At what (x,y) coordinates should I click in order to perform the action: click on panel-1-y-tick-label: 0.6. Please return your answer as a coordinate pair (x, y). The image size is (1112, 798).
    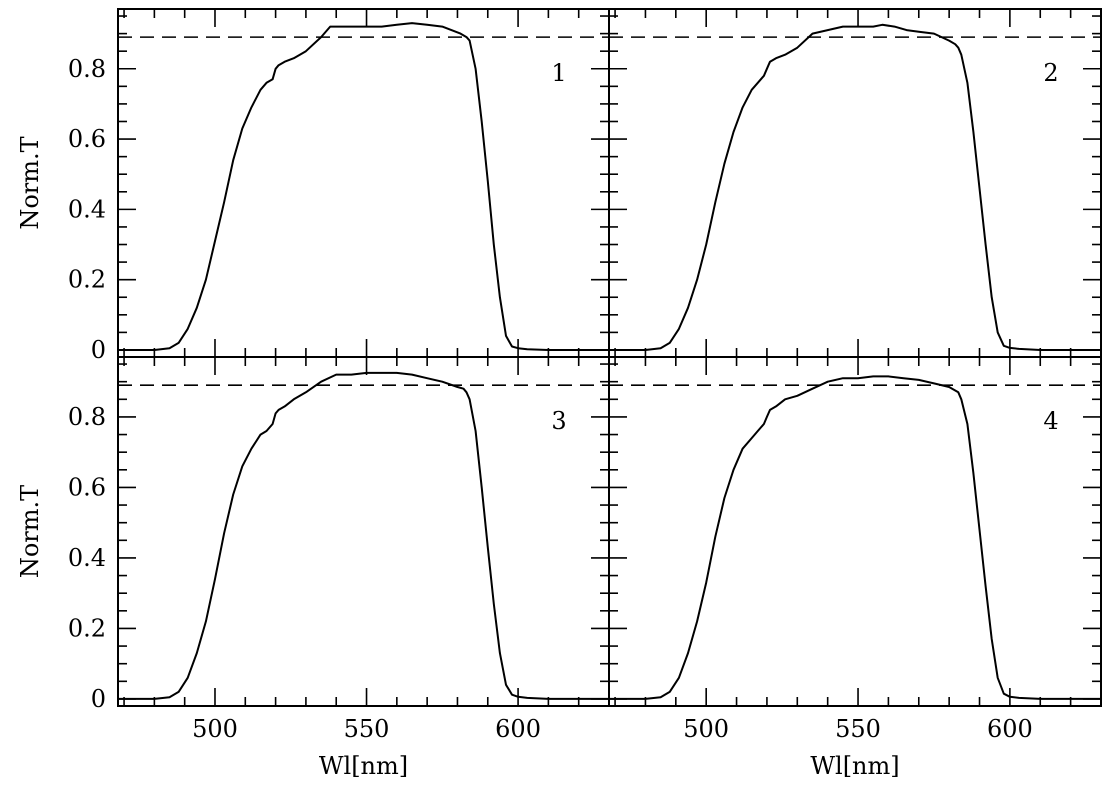
    Looking at the image, I should click on (87, 139).